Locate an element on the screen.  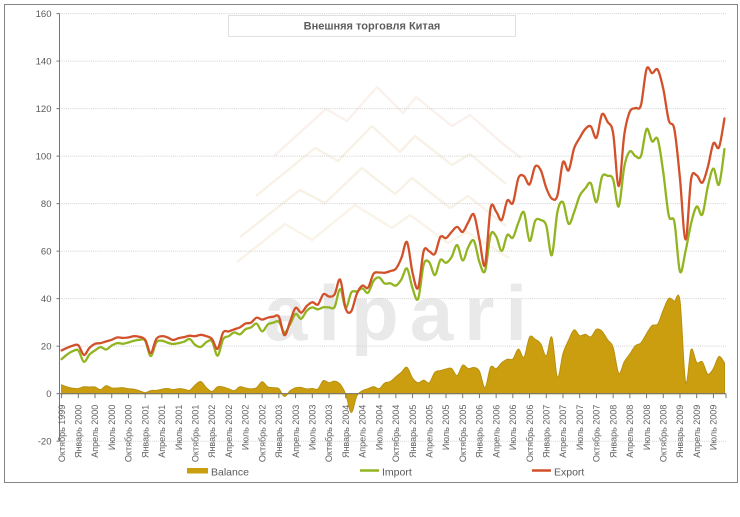
svg-text: Июль 2002 is located at coordinates (246, 427).